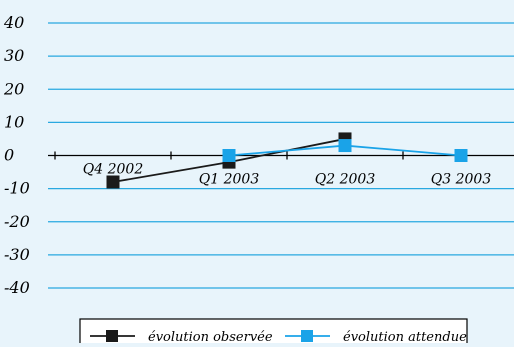  Describe the element at coordinates (405, 336) in the screenshot. I see `legend-label: évolution attendue` at that location.